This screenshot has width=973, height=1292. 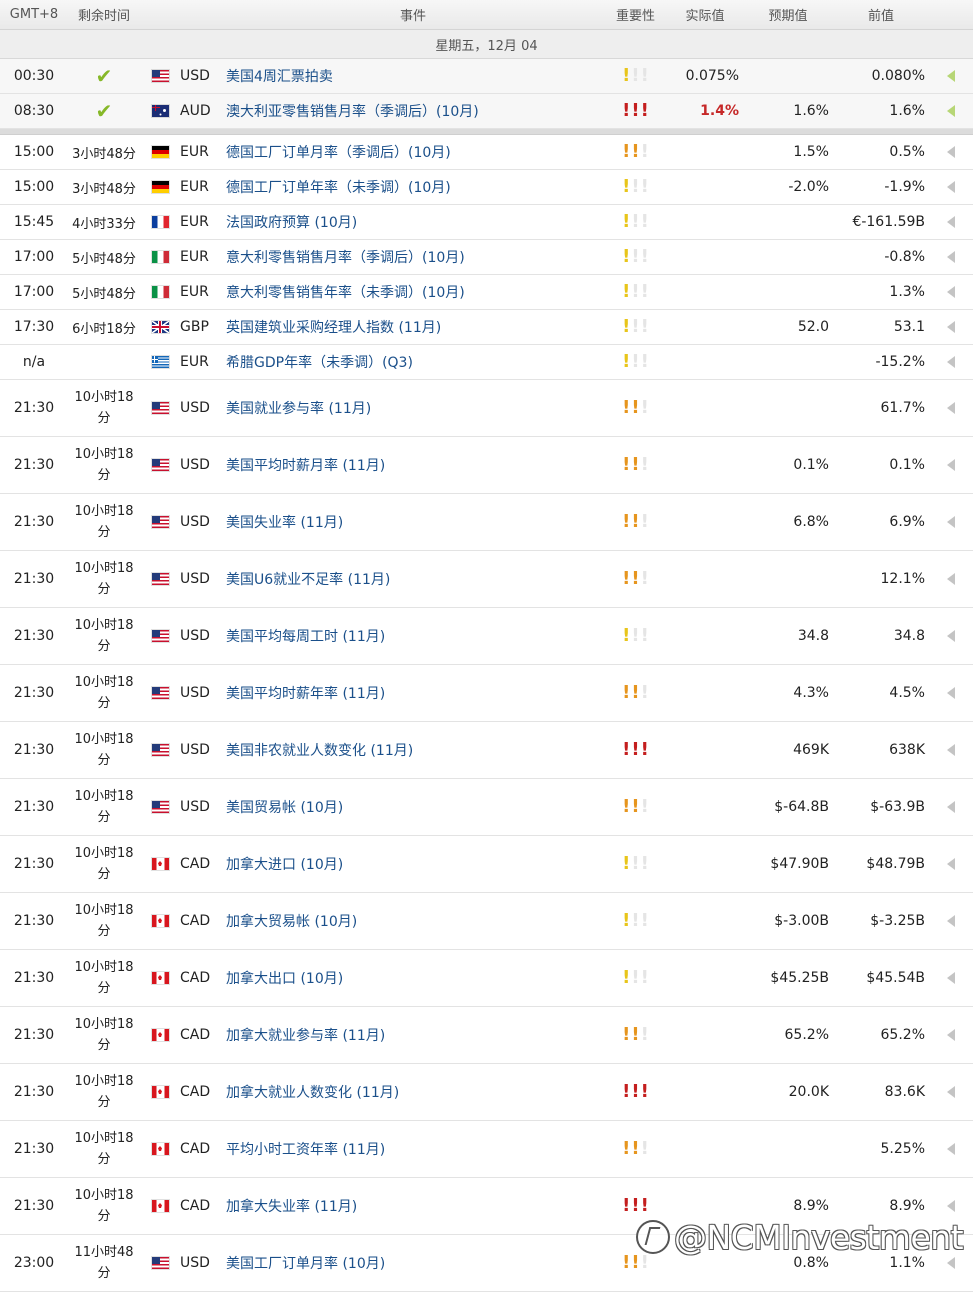 What do you see at coordinates (292, 1207) in the screenshot?
I see `event-link: 加拿大失业率 (11月)` at bounding box center [292, 1207].